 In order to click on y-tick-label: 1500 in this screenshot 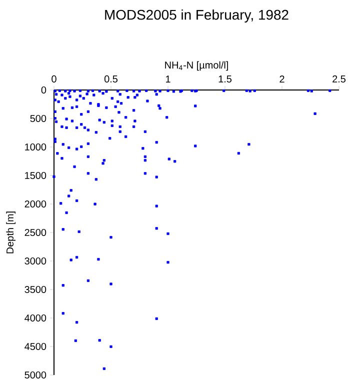, I will do `click(35, 176)`.